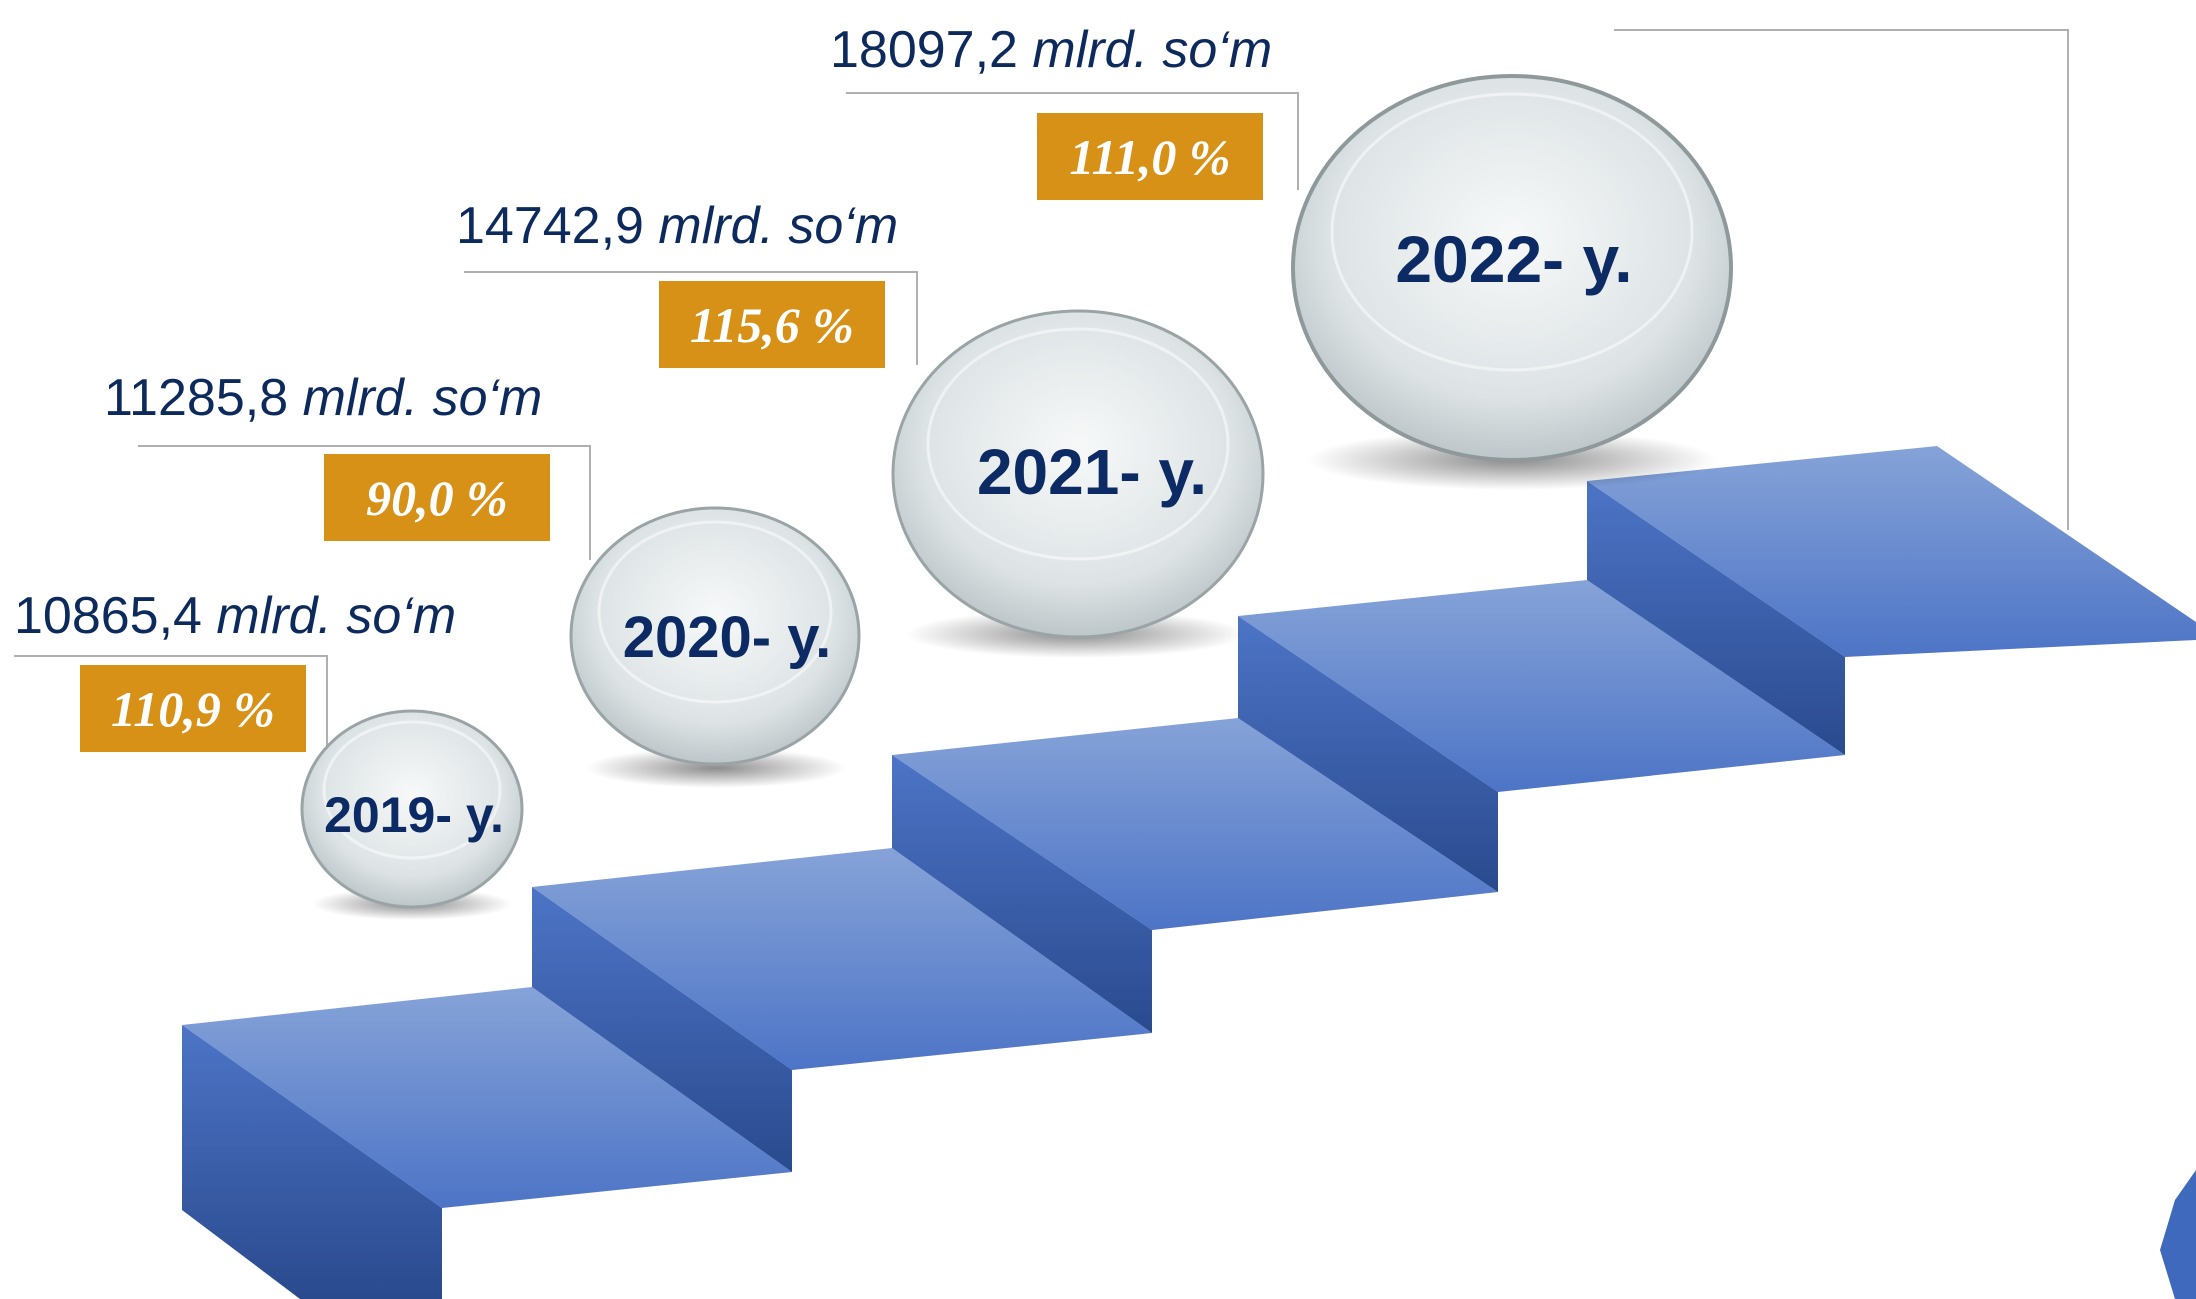 This screenshot has width=2196, height=1299. Describe the element at coordinates (1092, 472) in the screenshot. I see `year-label-2021: 2021- y.` at that location.